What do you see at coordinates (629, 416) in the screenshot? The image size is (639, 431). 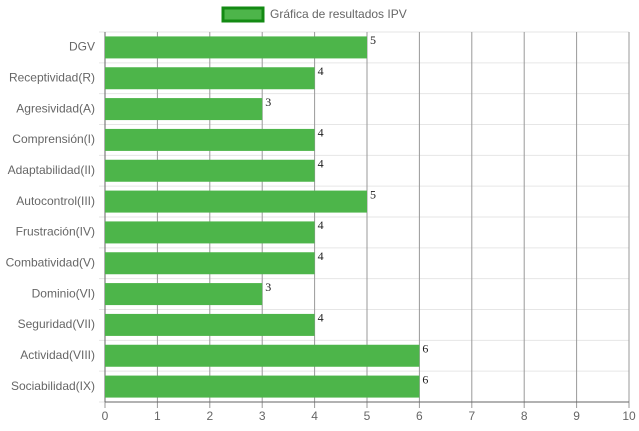 I see `x-tick-label: 10` at bounding box center [629, 416].